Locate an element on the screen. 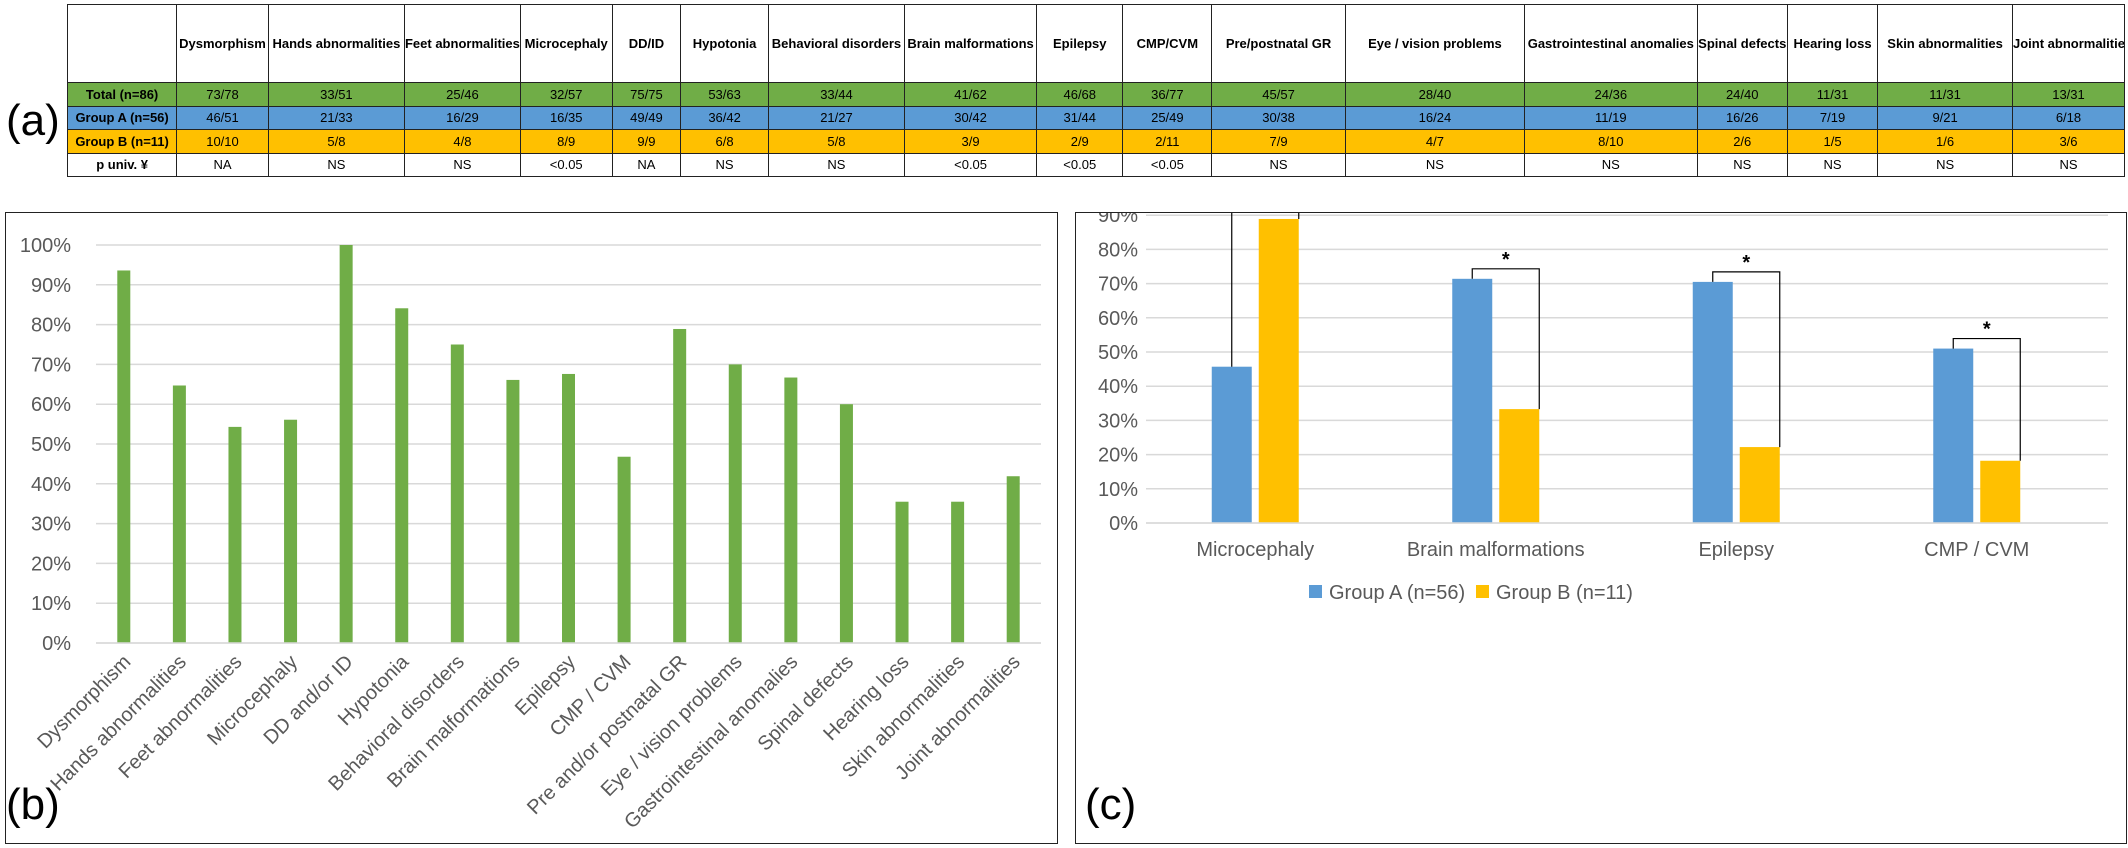  table-cell: 16/29 is located at coordinates (462, 118).